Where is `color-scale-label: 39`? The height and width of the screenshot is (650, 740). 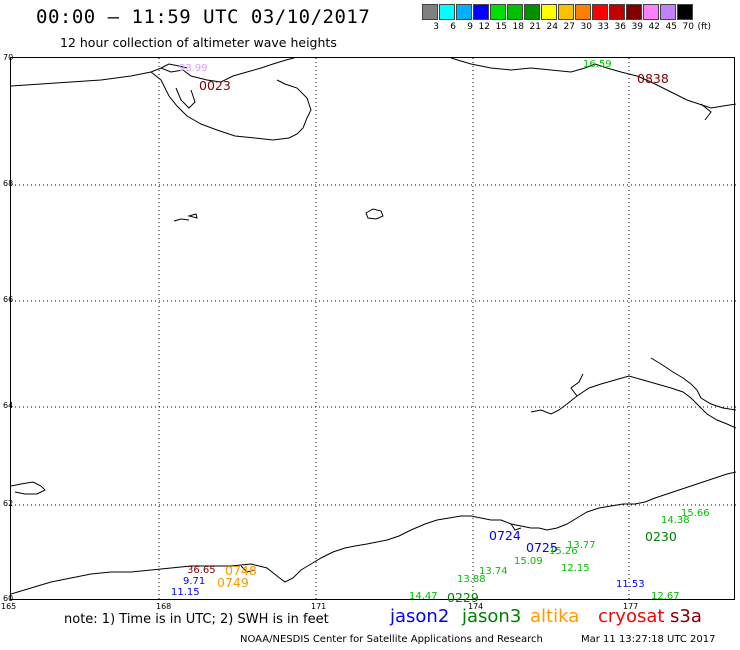
color-scale-label: 39 is located at coordinates (637, 27).